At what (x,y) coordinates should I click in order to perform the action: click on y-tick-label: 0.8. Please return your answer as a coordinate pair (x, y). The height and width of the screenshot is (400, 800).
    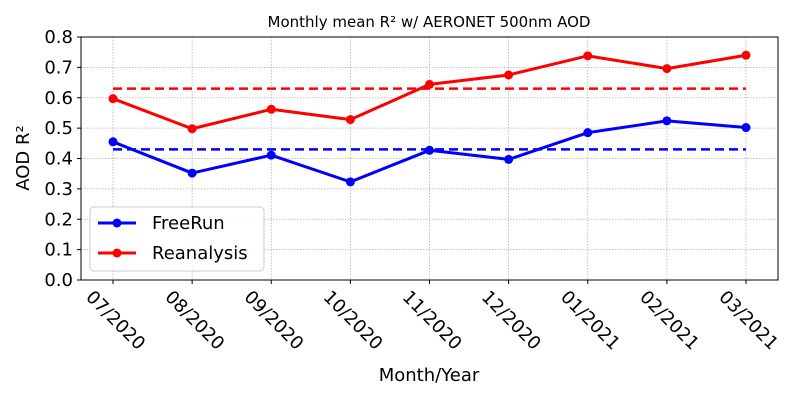
    Looking at the image, I should click on (58, 37).